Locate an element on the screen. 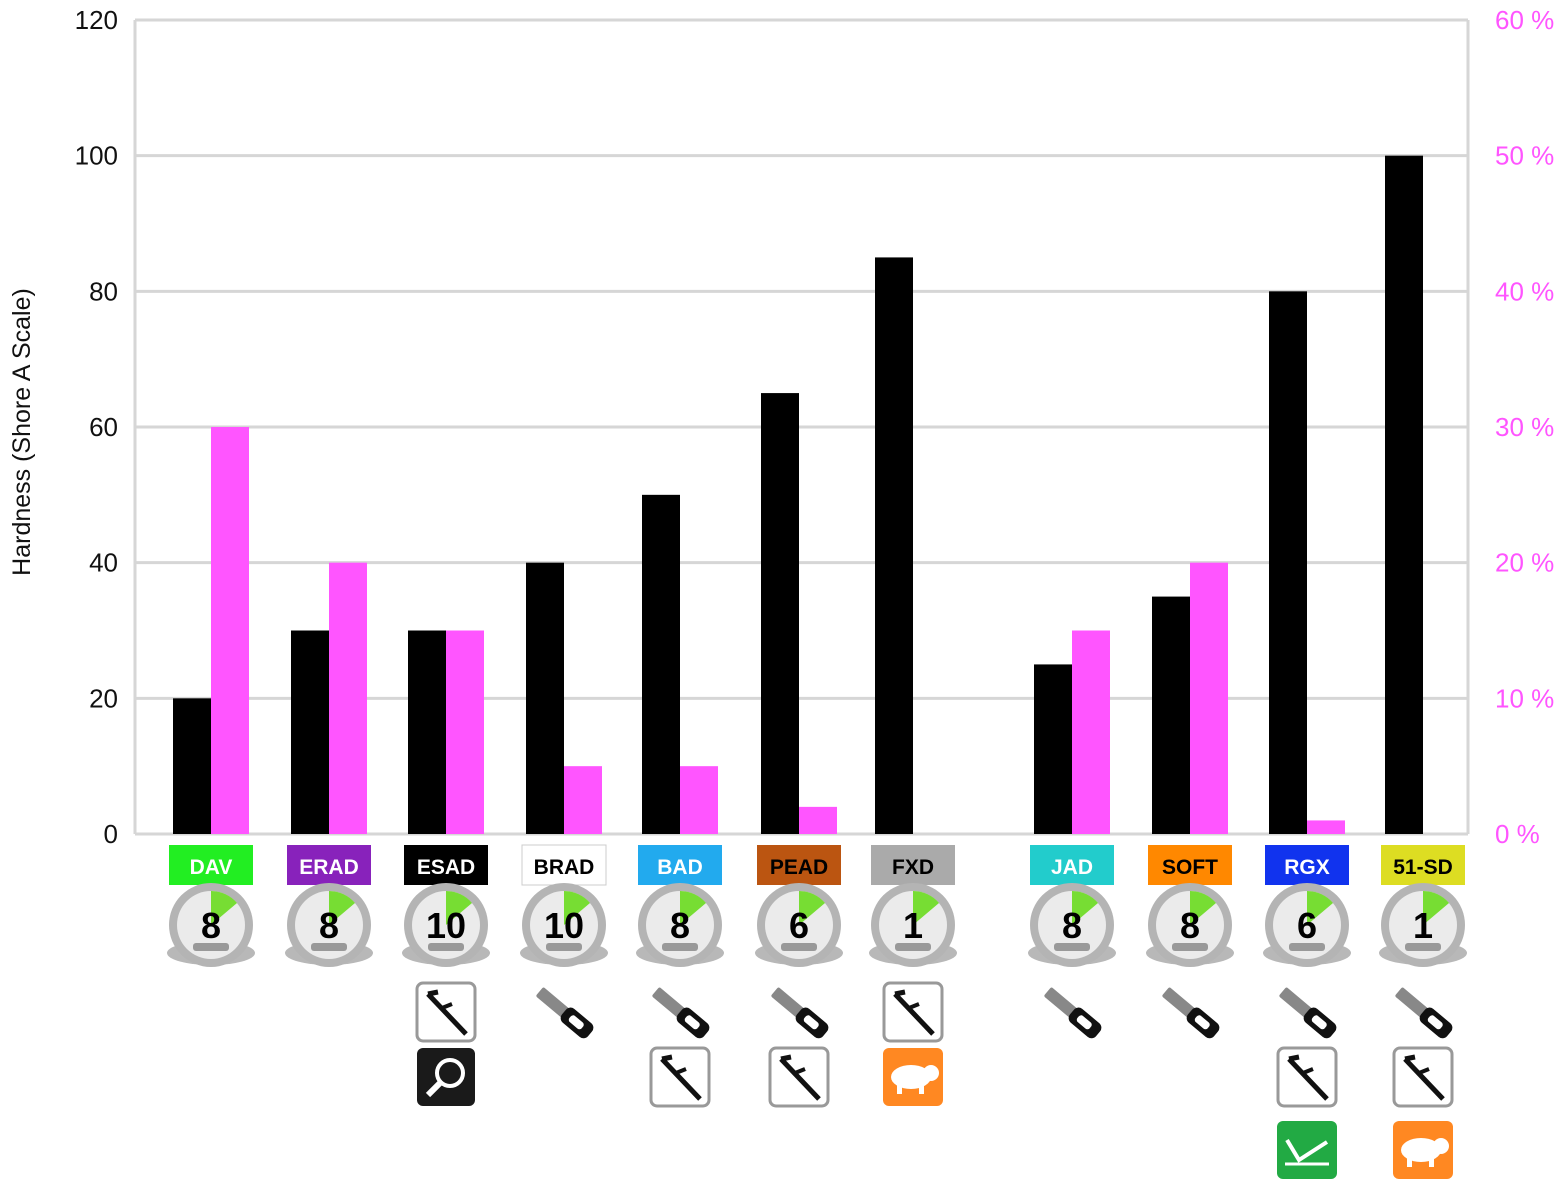  category-badge: ERAD is located at coordinates (329, 865).